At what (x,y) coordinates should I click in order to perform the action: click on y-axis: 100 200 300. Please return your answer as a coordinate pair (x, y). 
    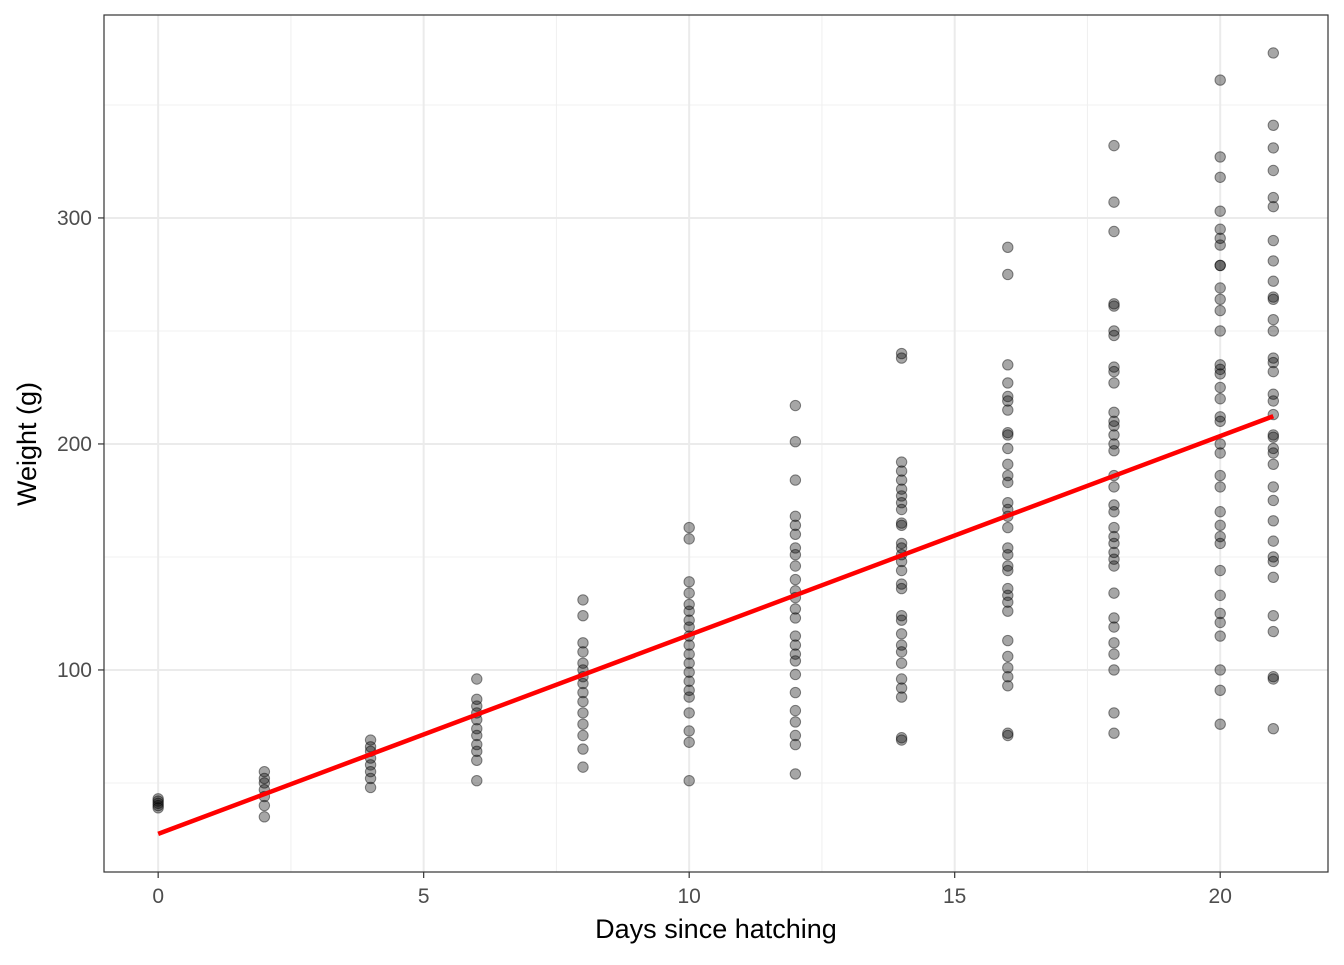
    Looking at the image, I should click on (80, 444).